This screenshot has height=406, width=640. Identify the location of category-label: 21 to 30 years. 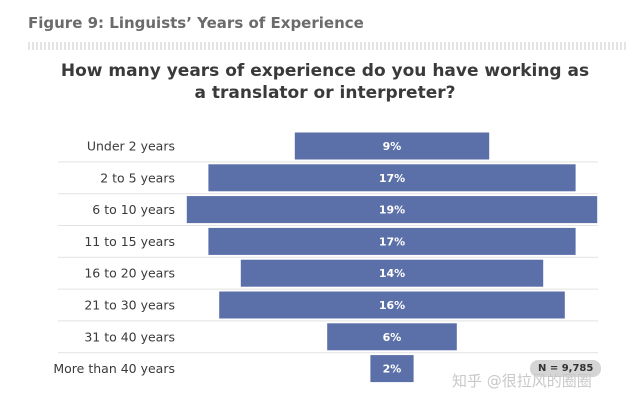
(129, 305).